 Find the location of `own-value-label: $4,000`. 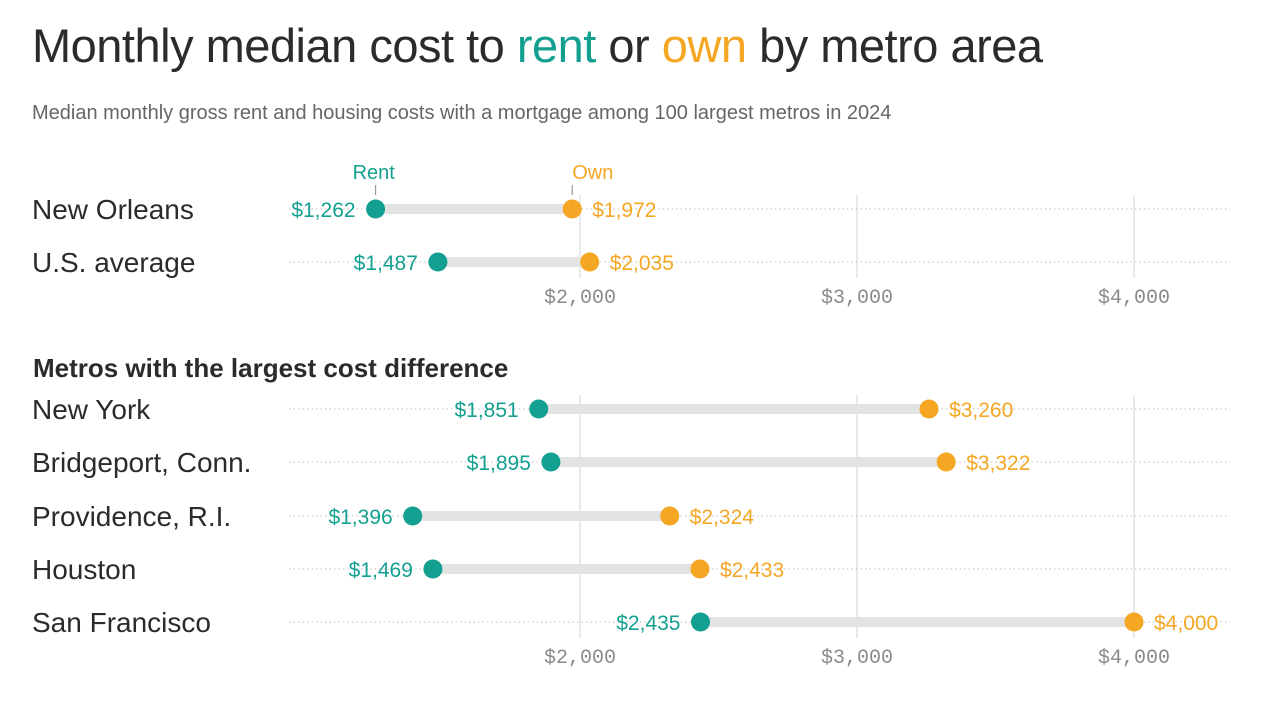

own-value-label: $4,000 is located at coordinates (1186, 623).